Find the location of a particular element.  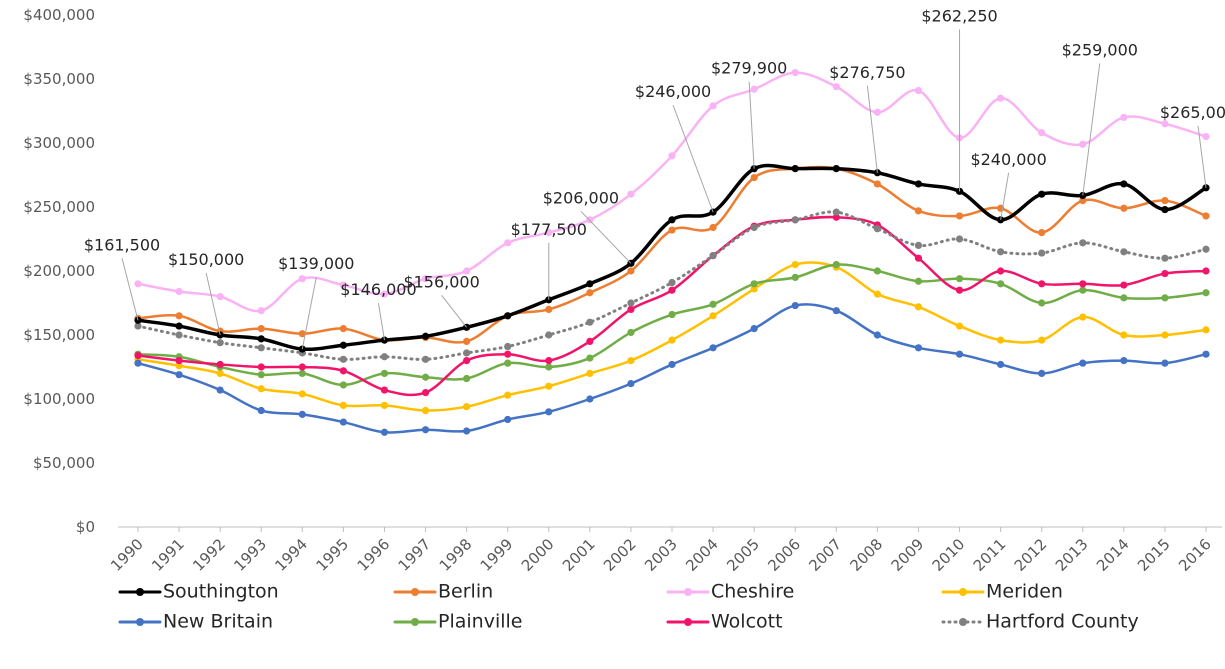

x-tick-label: 2011 is located at coordinates (990, 555).